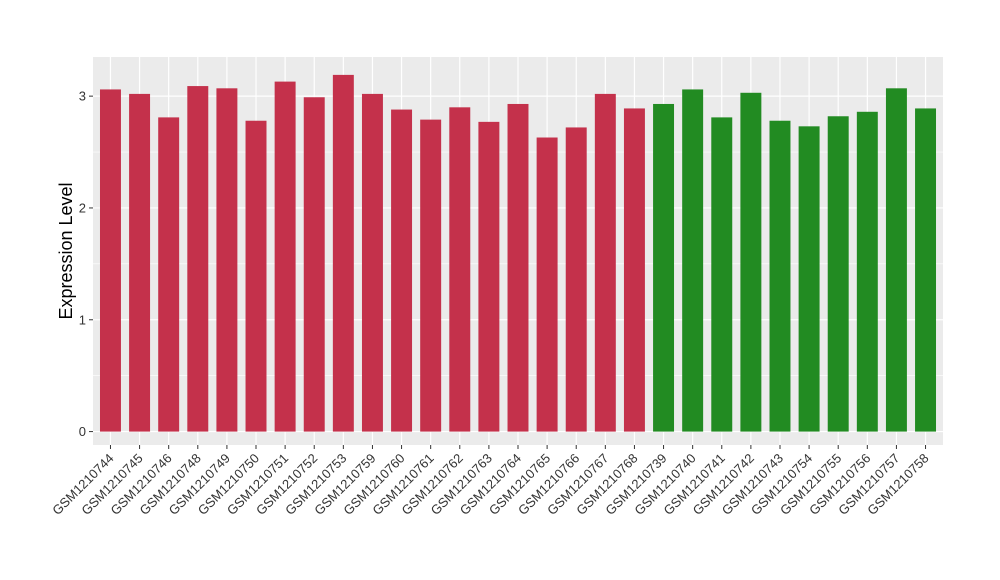 The height and width of the screenshot is (580, 1000). I want to click on bar-GSM1210745, so click(140, 262).